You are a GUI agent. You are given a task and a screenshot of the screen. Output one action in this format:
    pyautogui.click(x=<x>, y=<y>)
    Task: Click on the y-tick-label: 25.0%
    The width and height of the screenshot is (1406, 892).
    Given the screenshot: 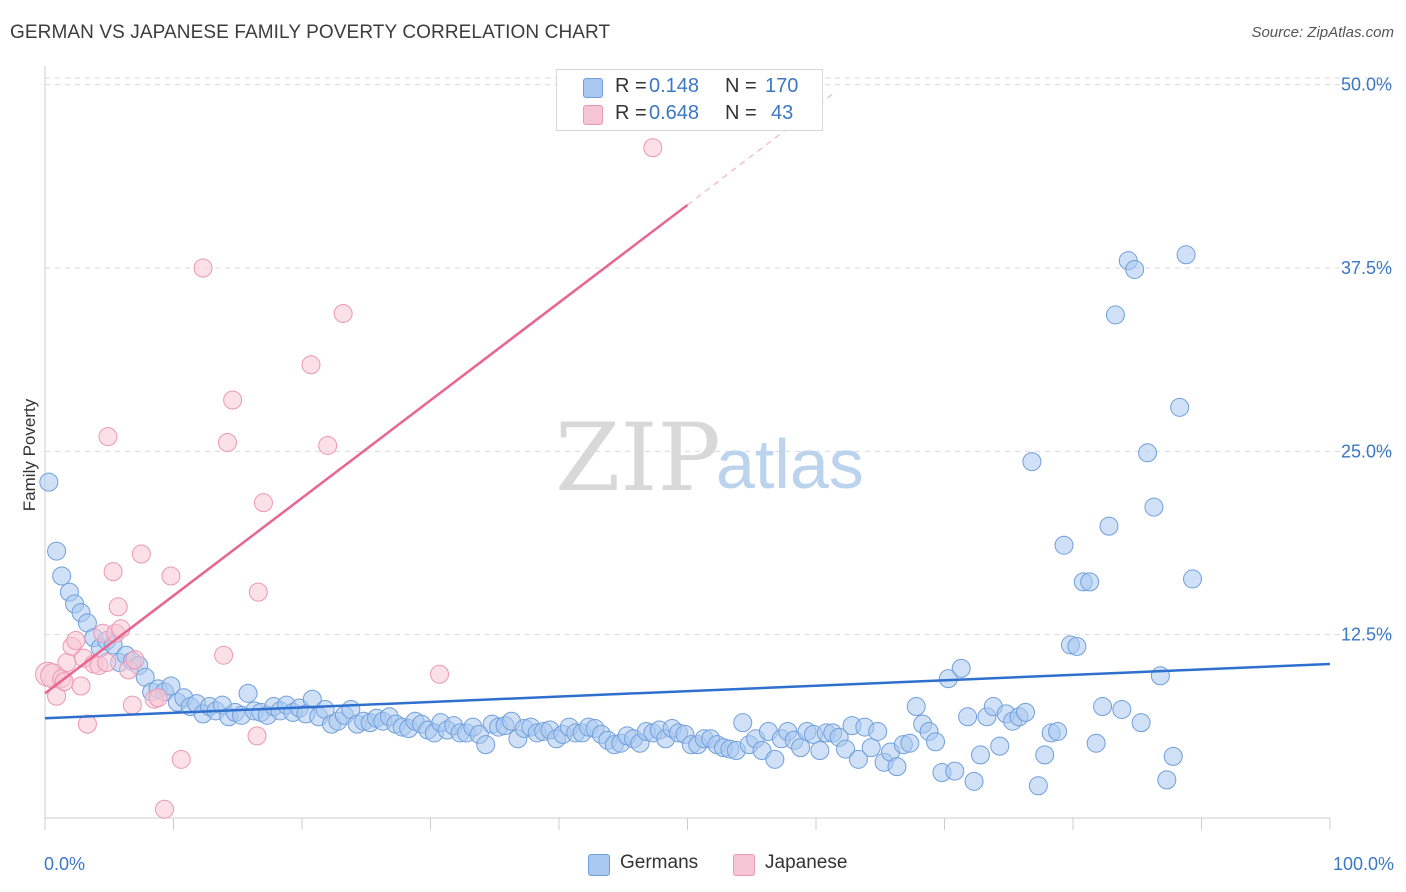 What is the action you would take?
    pyautogui.click(x=1366, y=451)
    